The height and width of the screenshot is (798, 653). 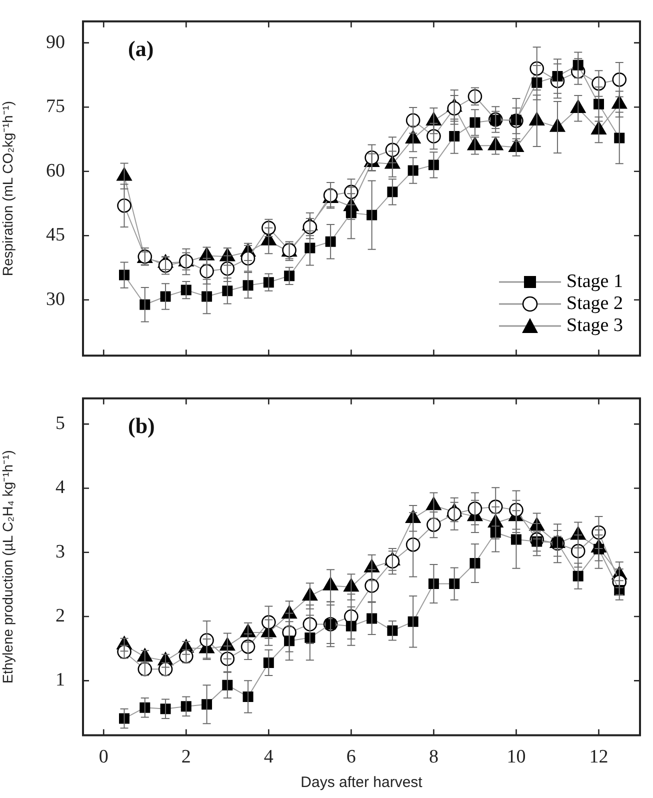 I want to click on legend-label: Stage 3, so click(x=594, y=326).